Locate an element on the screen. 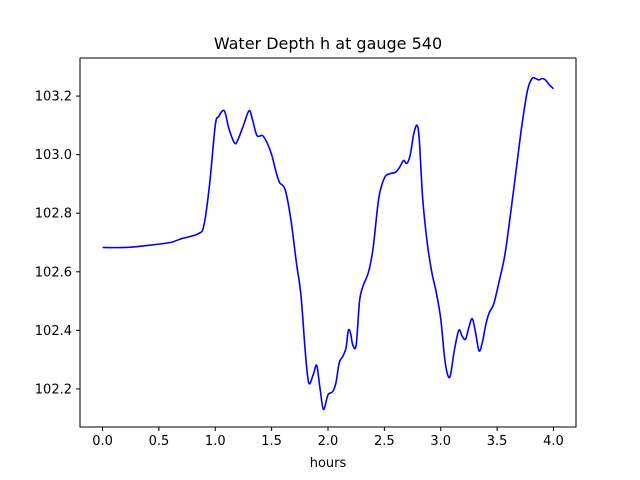 The width and height of the screenshot is (640, 480). chart-title: Water Depth h at gauge 540 is located at coordinates (328, 43).